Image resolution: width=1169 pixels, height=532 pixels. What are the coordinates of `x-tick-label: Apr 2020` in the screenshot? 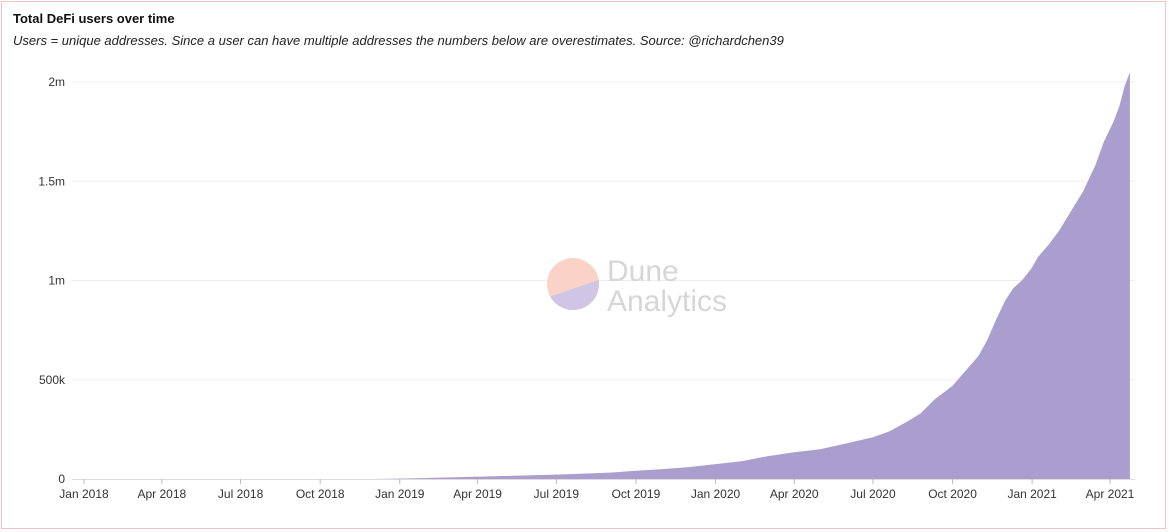 It's located at (794, 494).